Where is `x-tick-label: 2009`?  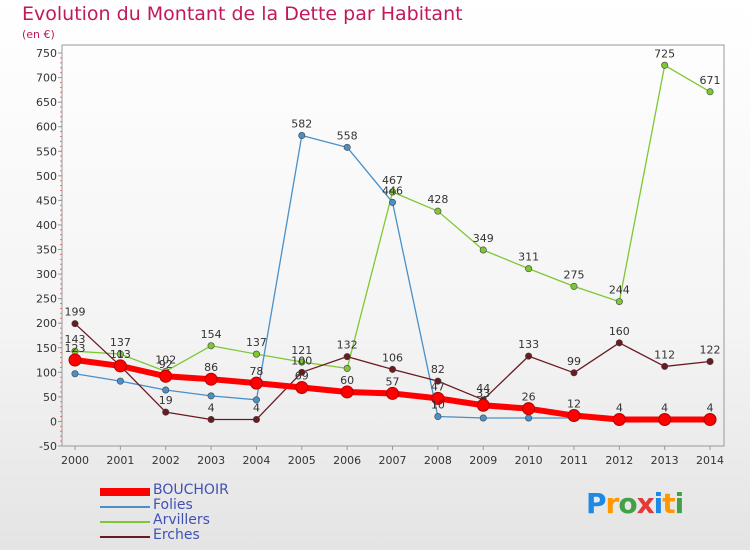 x-tick-label: 2009 is located at coordinates (483, 460).